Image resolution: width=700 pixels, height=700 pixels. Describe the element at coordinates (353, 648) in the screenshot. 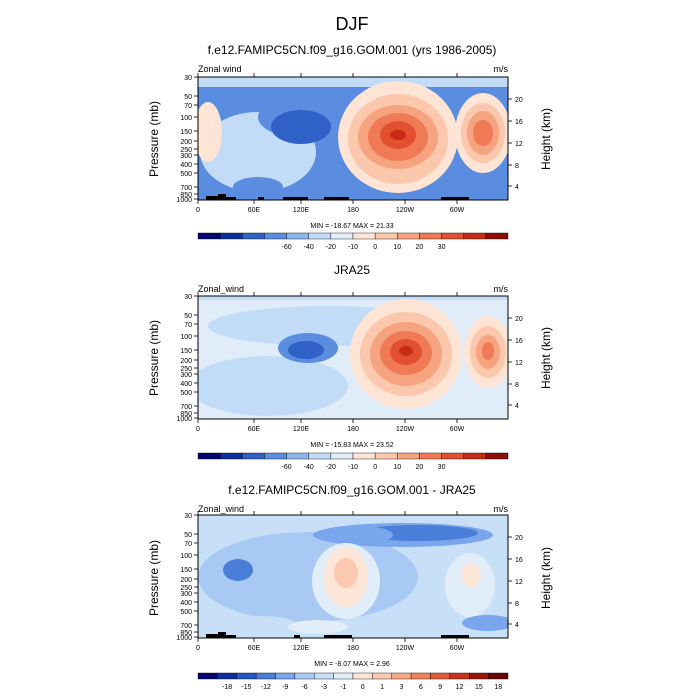

I see `x-tick-label: 180` at that location.